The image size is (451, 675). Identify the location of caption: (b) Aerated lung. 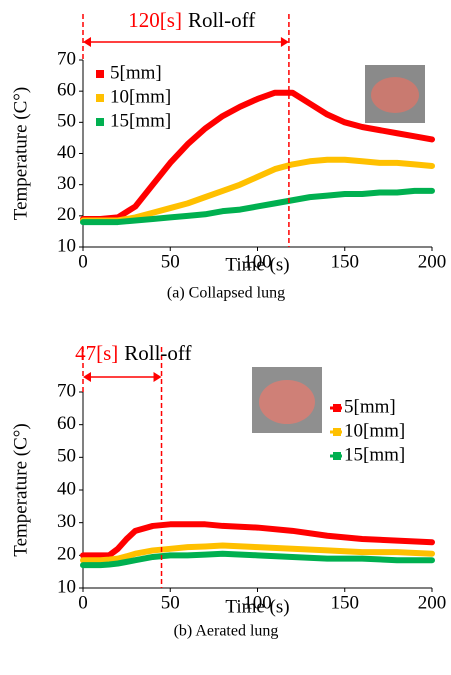
(226, 631).